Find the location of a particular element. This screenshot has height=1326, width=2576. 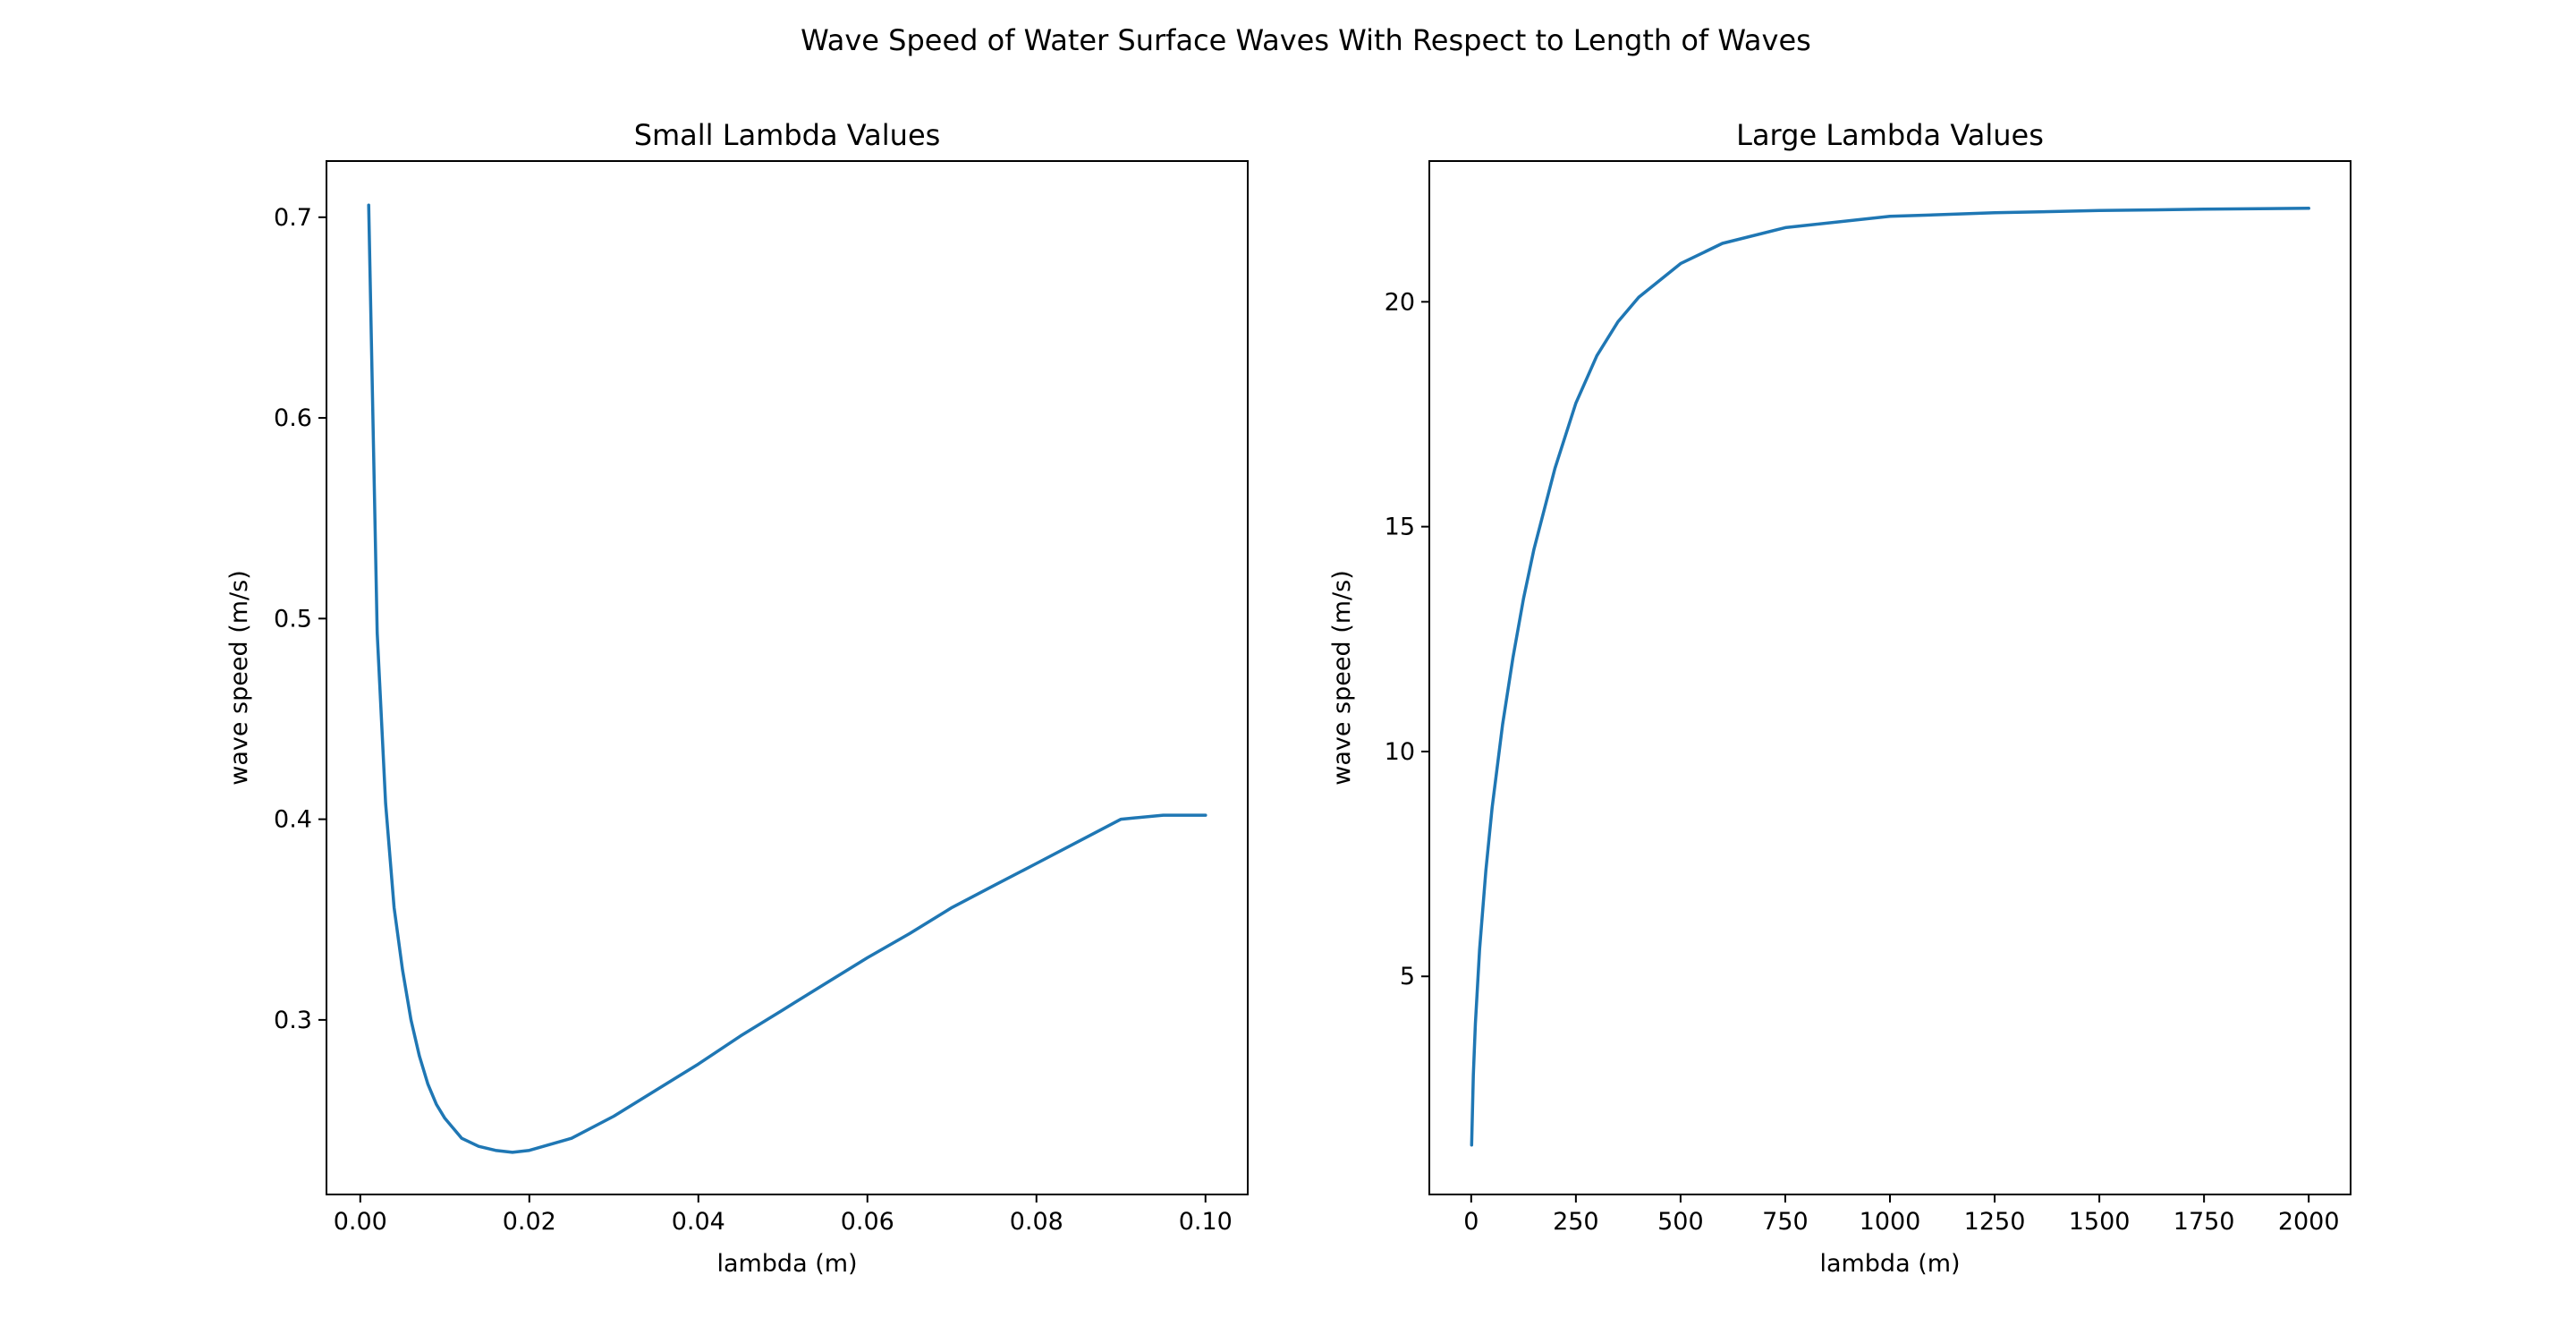

large-lambda-x-tick-label: 1500 is located at coordinates (2100, 1222).